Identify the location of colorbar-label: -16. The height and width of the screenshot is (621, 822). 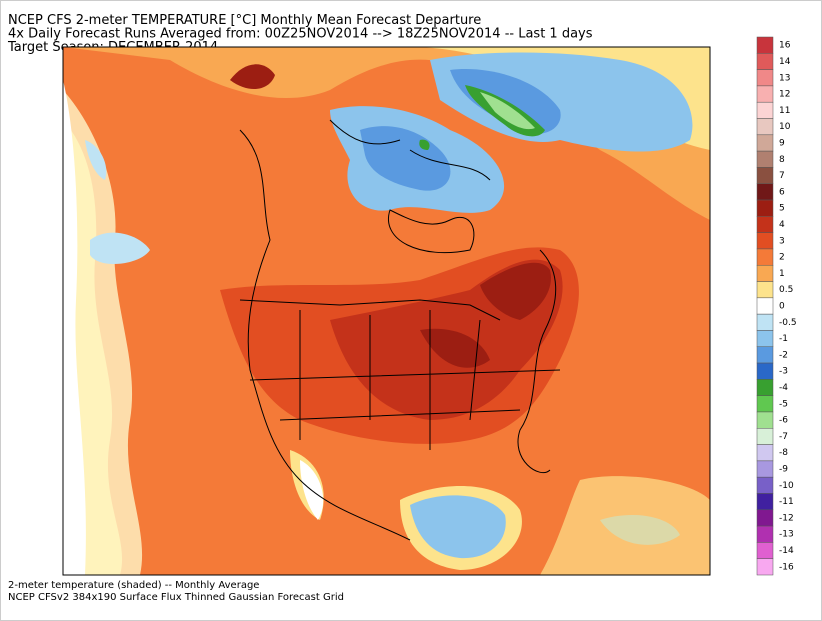
(786, 567).